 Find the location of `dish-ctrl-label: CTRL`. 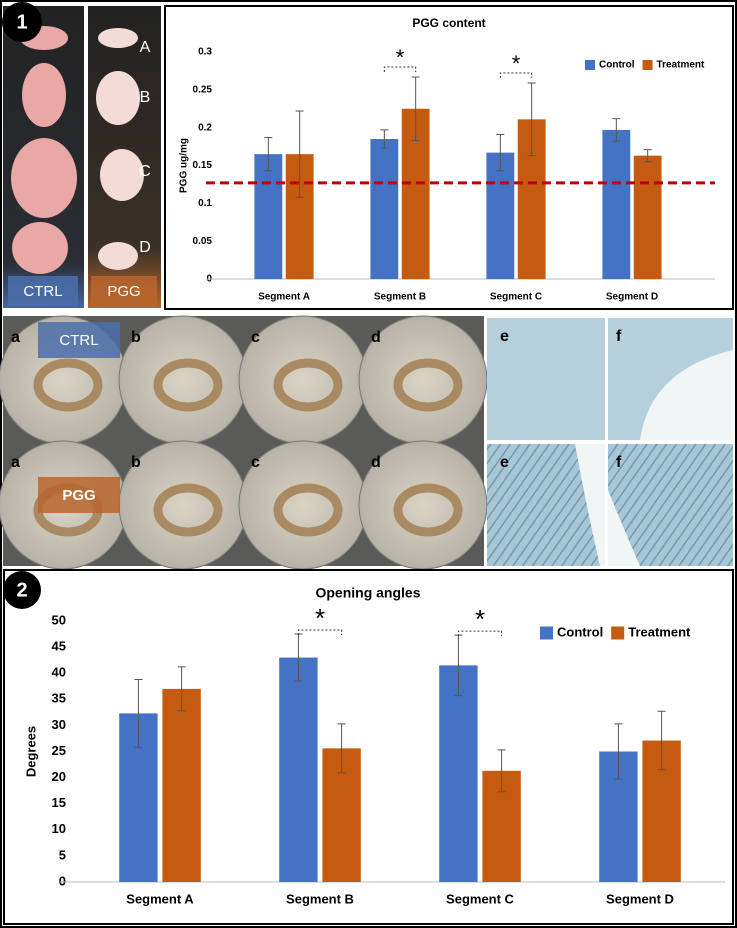

dish-ctrl-label: CTRL is located at coordinates (78, 340).